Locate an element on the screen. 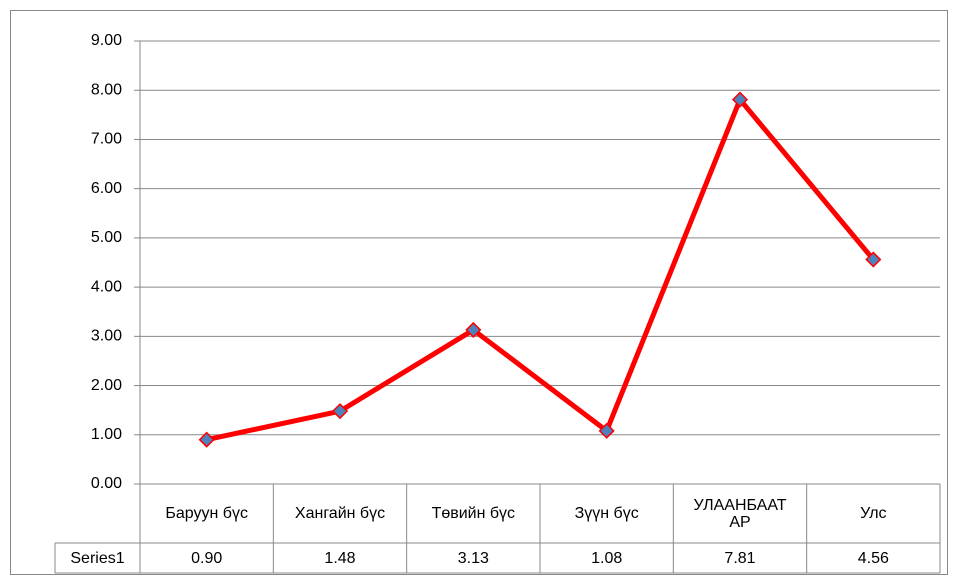 The width and height of the screenshot is (954, 582). series-name: Series1 is located at coordinates (97, 558).